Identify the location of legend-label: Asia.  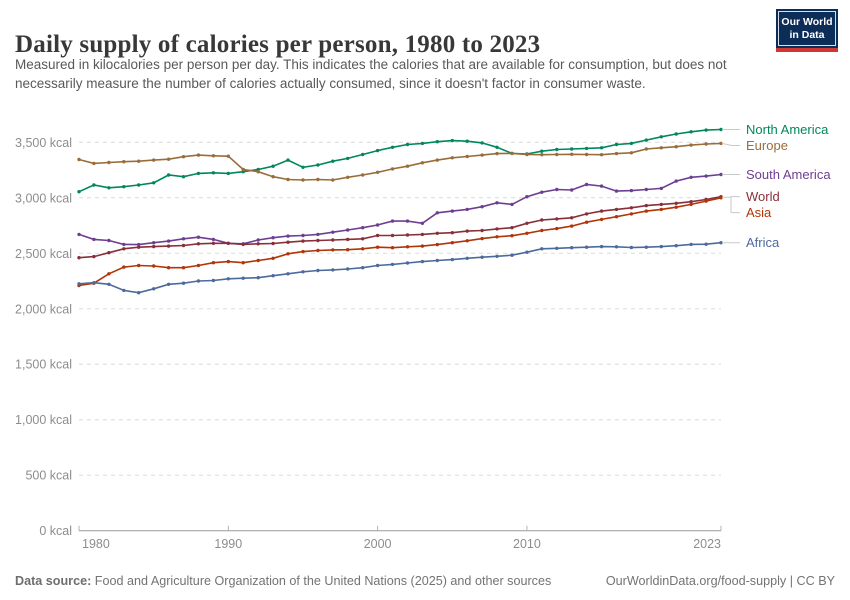
(759, 212).